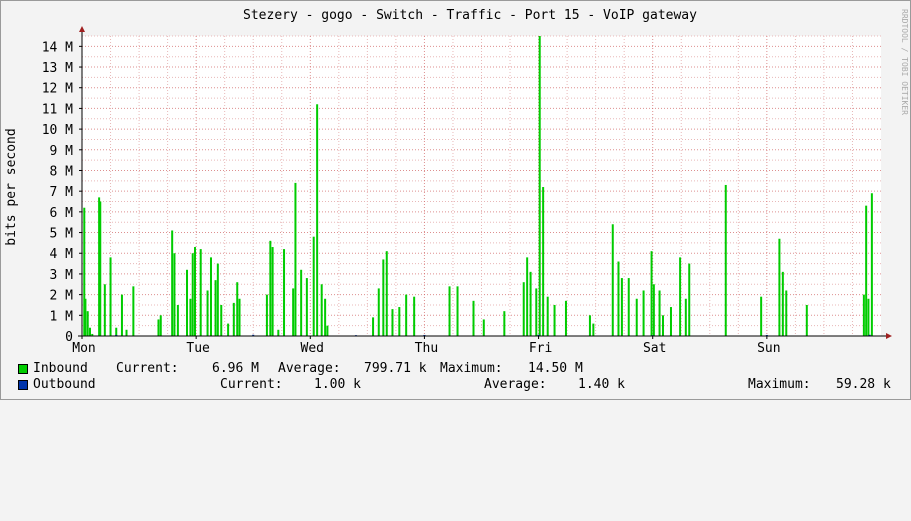  Describe the element at coordinates (395, 368) in the screenshot. I see `legend-inbound-average-value: 799.71 k` at that location.